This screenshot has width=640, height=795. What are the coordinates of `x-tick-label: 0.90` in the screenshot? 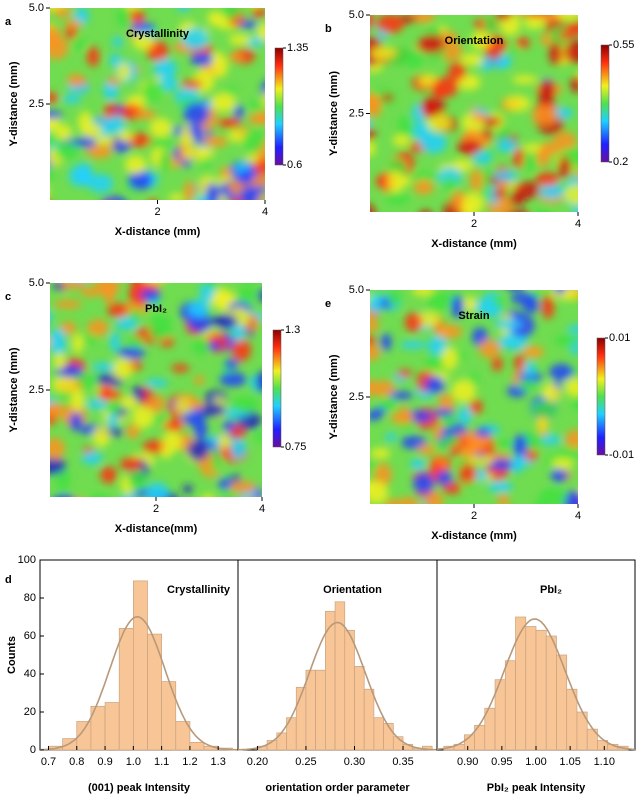 It's located at (467, 762).